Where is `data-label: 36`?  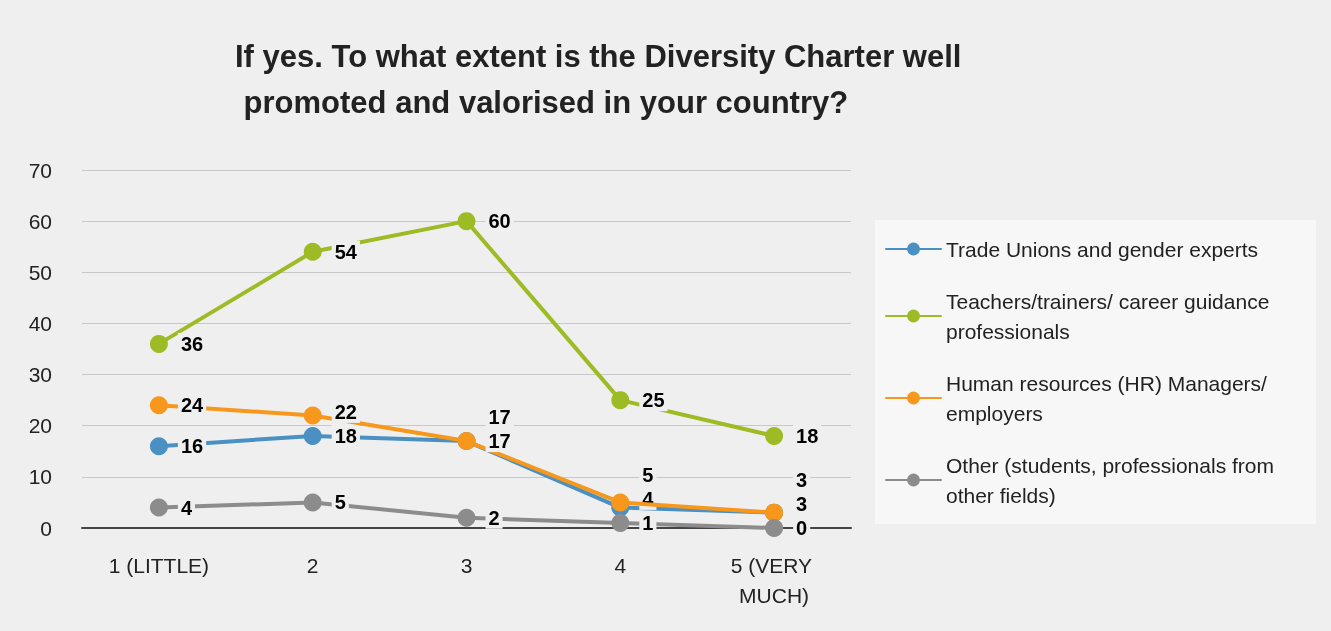
data-label: 36 is located at coordinates (192, 343).